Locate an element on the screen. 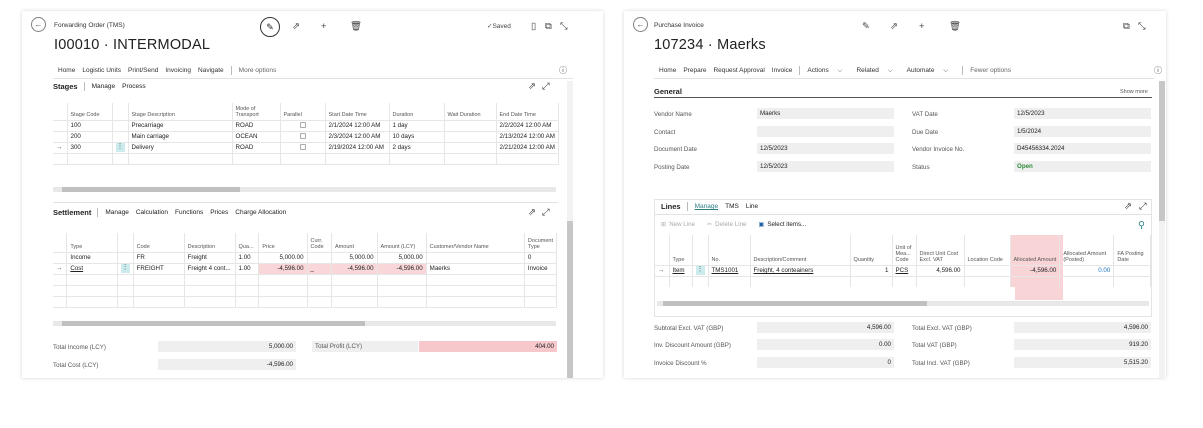 Image resolution: width=1203 pixels, height=428 pixels. col-mode-of-transport: Mode of Transport is located at coordinates (256, 112).